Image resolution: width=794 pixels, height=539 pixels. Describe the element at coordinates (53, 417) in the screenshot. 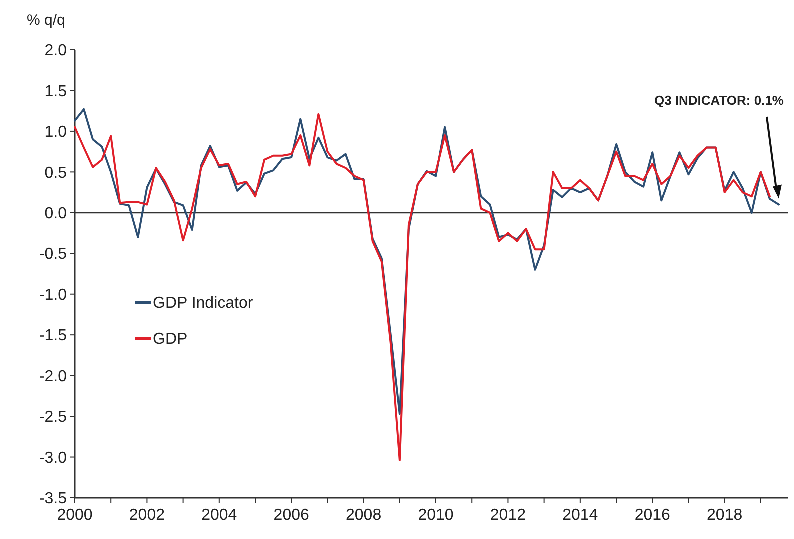

I see `y-tick-label: -2.5` at that location.